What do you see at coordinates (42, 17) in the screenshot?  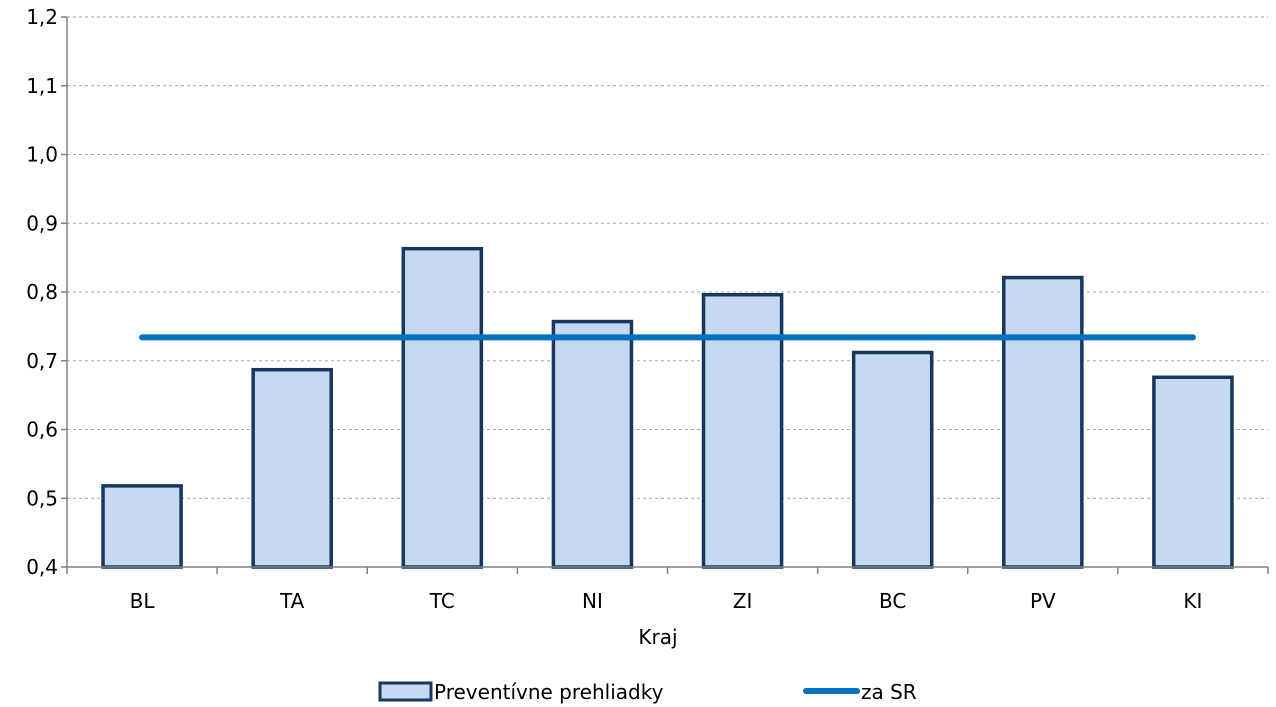 I see `y-tick-label: 1,2` at bounding box center [42, 17].